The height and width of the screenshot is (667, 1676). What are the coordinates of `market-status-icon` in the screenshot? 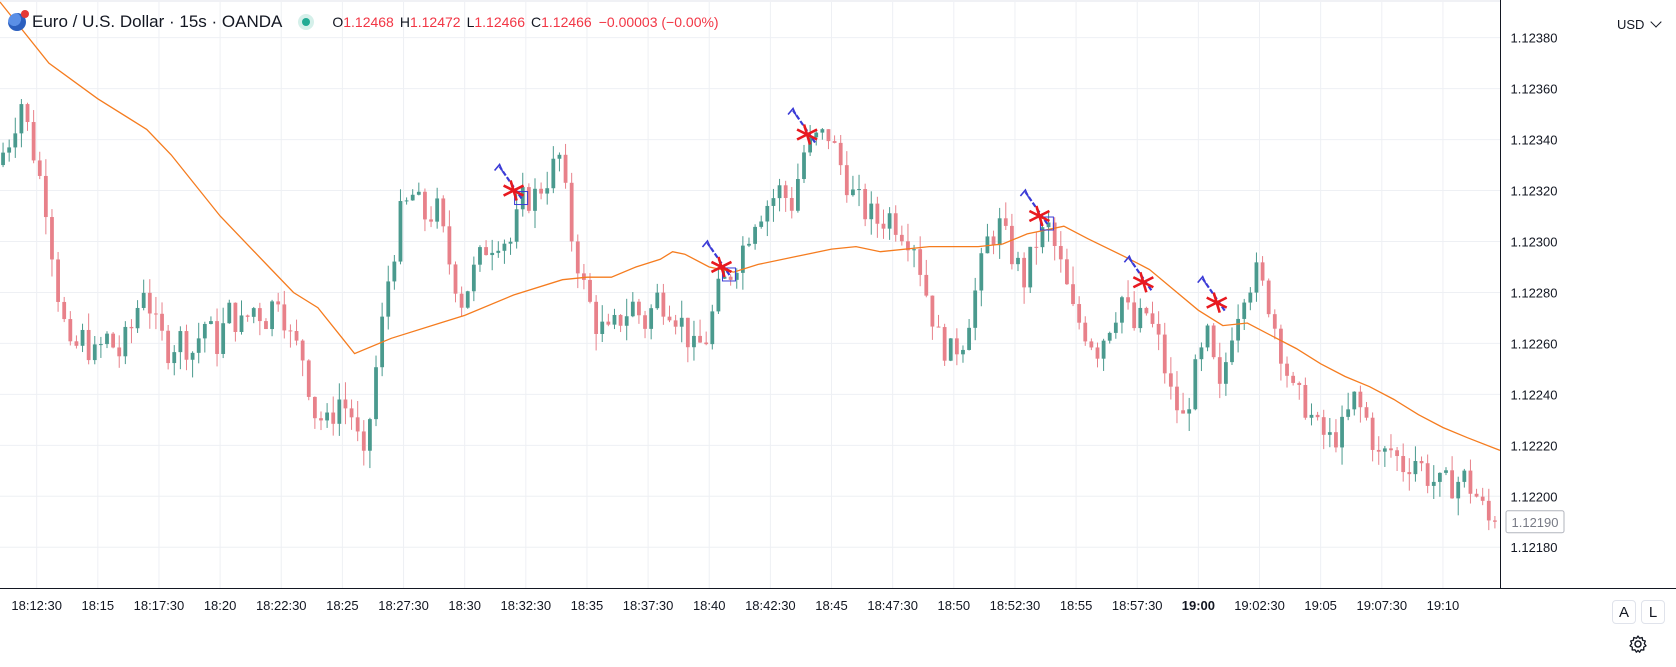 It's located at (306, 22).